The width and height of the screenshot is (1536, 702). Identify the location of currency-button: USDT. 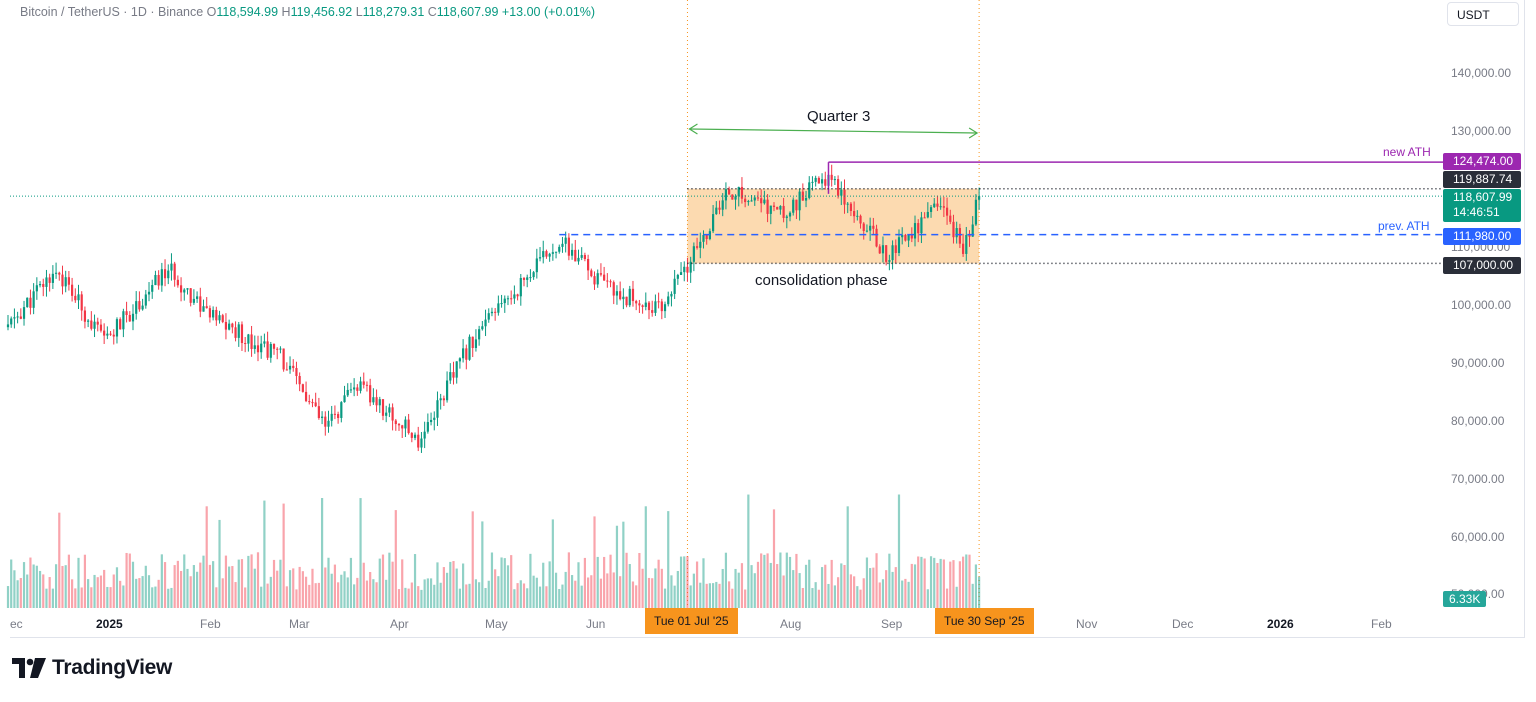
(1483, 14).